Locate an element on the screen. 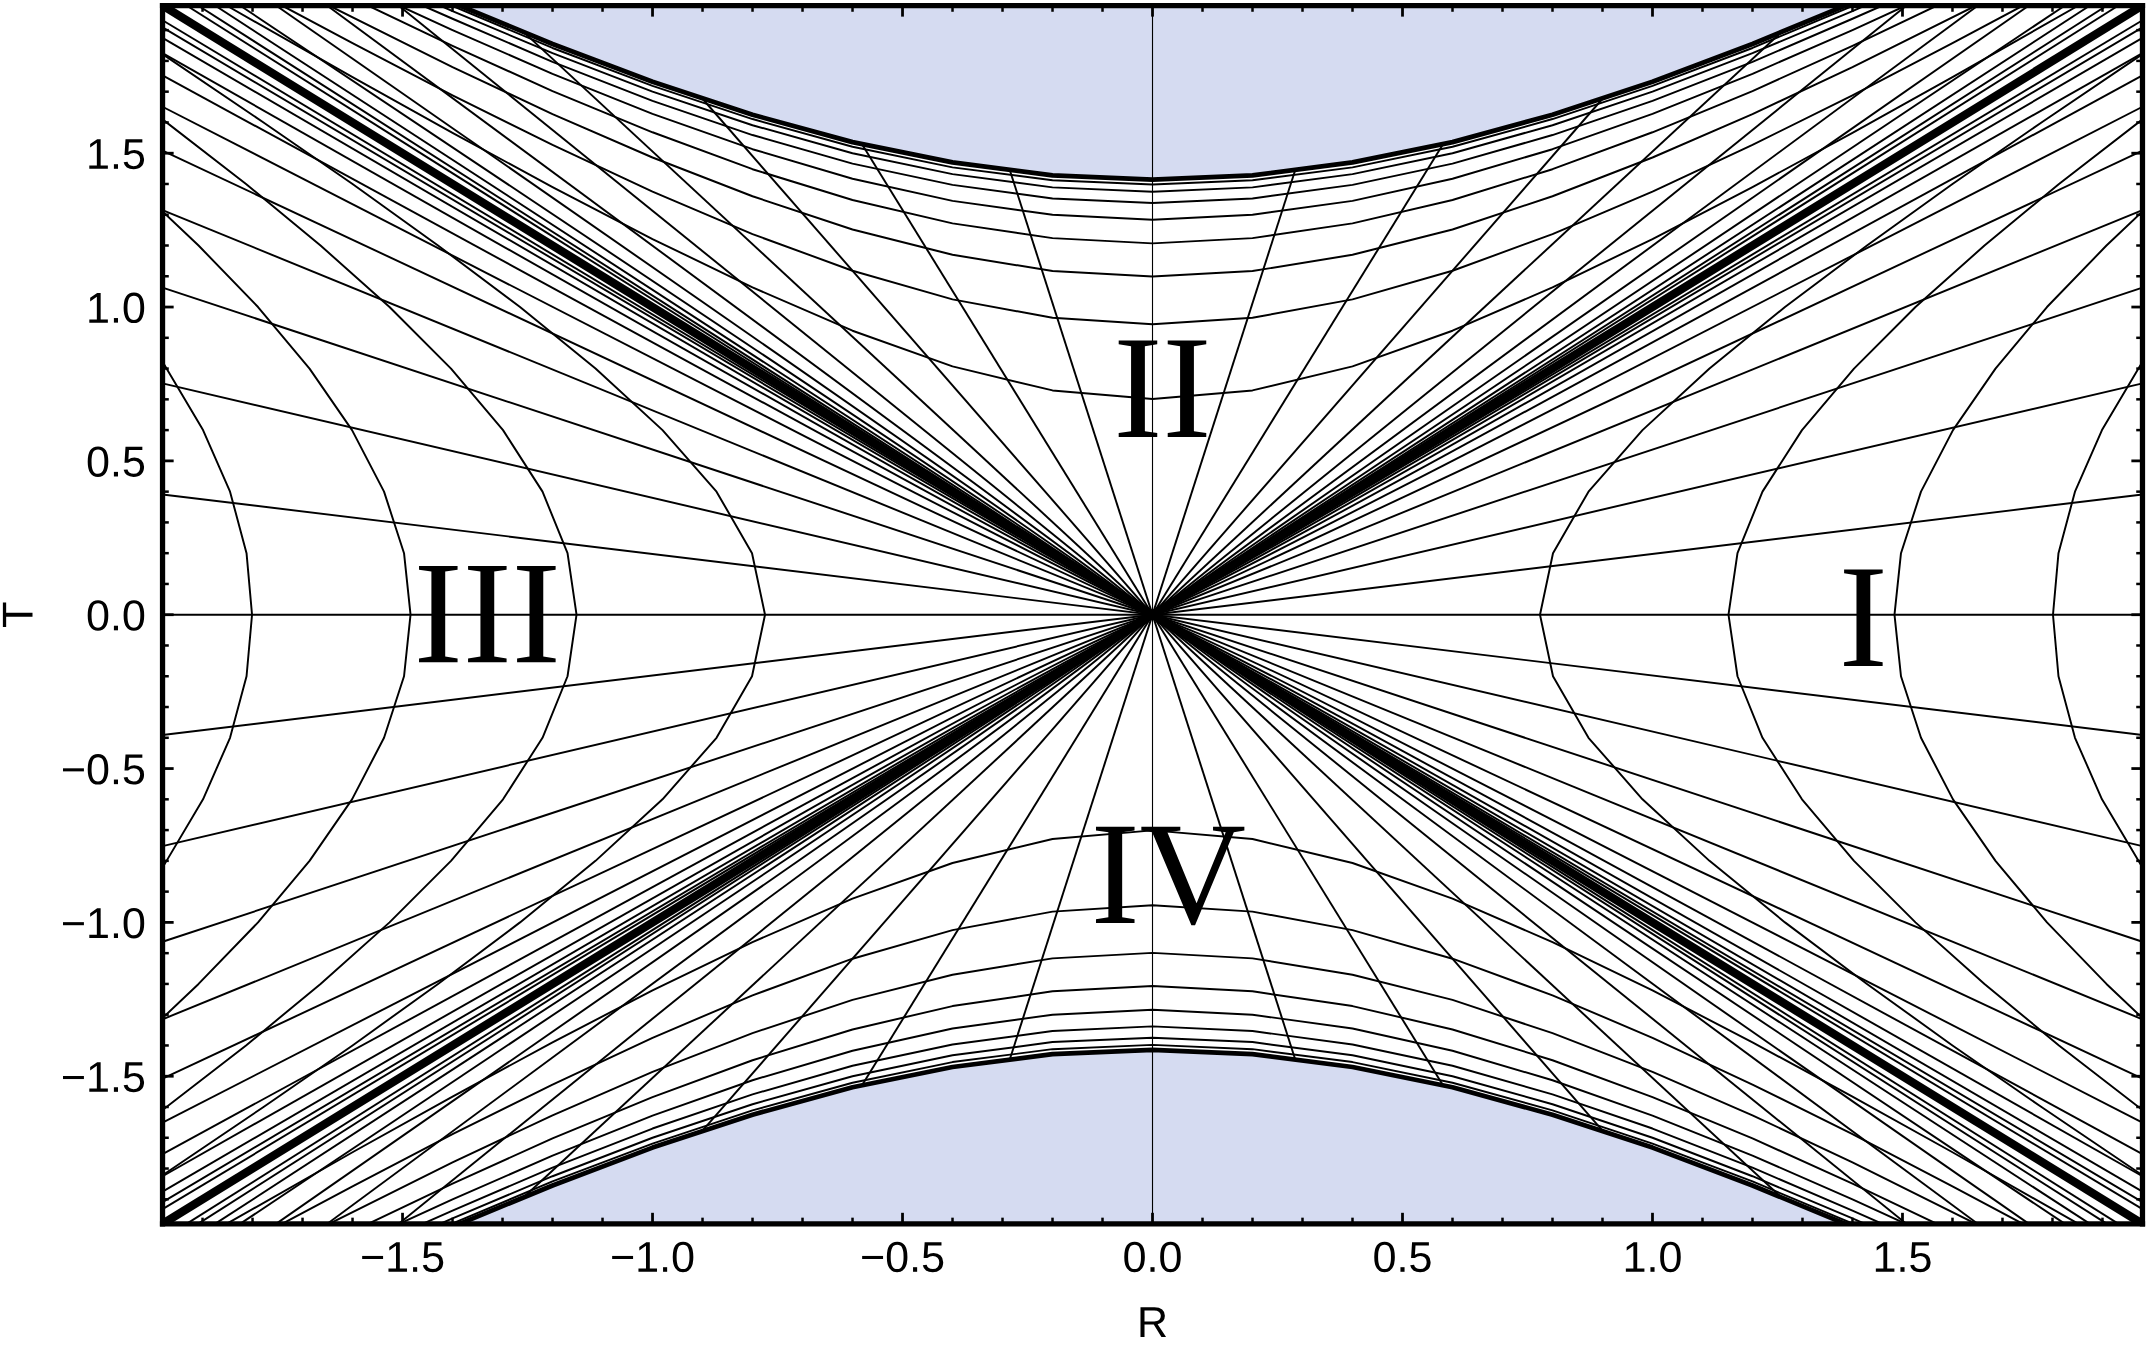 The height and width of the screenshot is (1346, 2150). y-tick-label: 1.0 is located at coordinates (117, 308).